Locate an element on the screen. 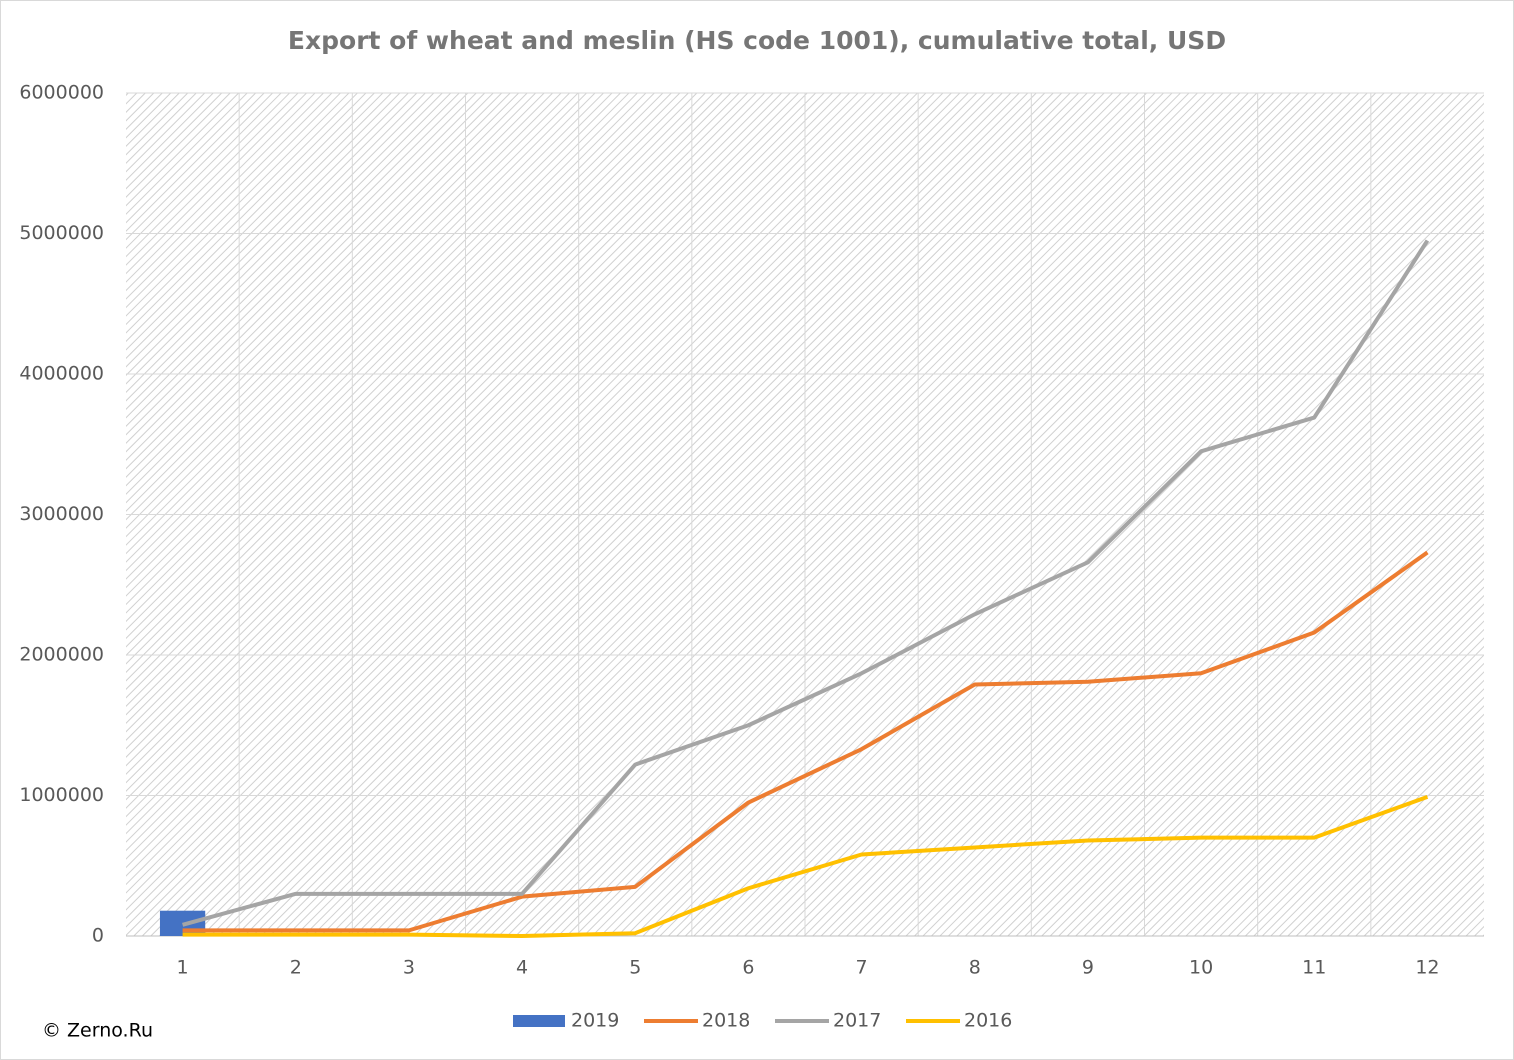 Image resolution: width=1514 pixels, height=1060 pixels. legend-label: 2017 is located at coordinates (857, 1021).